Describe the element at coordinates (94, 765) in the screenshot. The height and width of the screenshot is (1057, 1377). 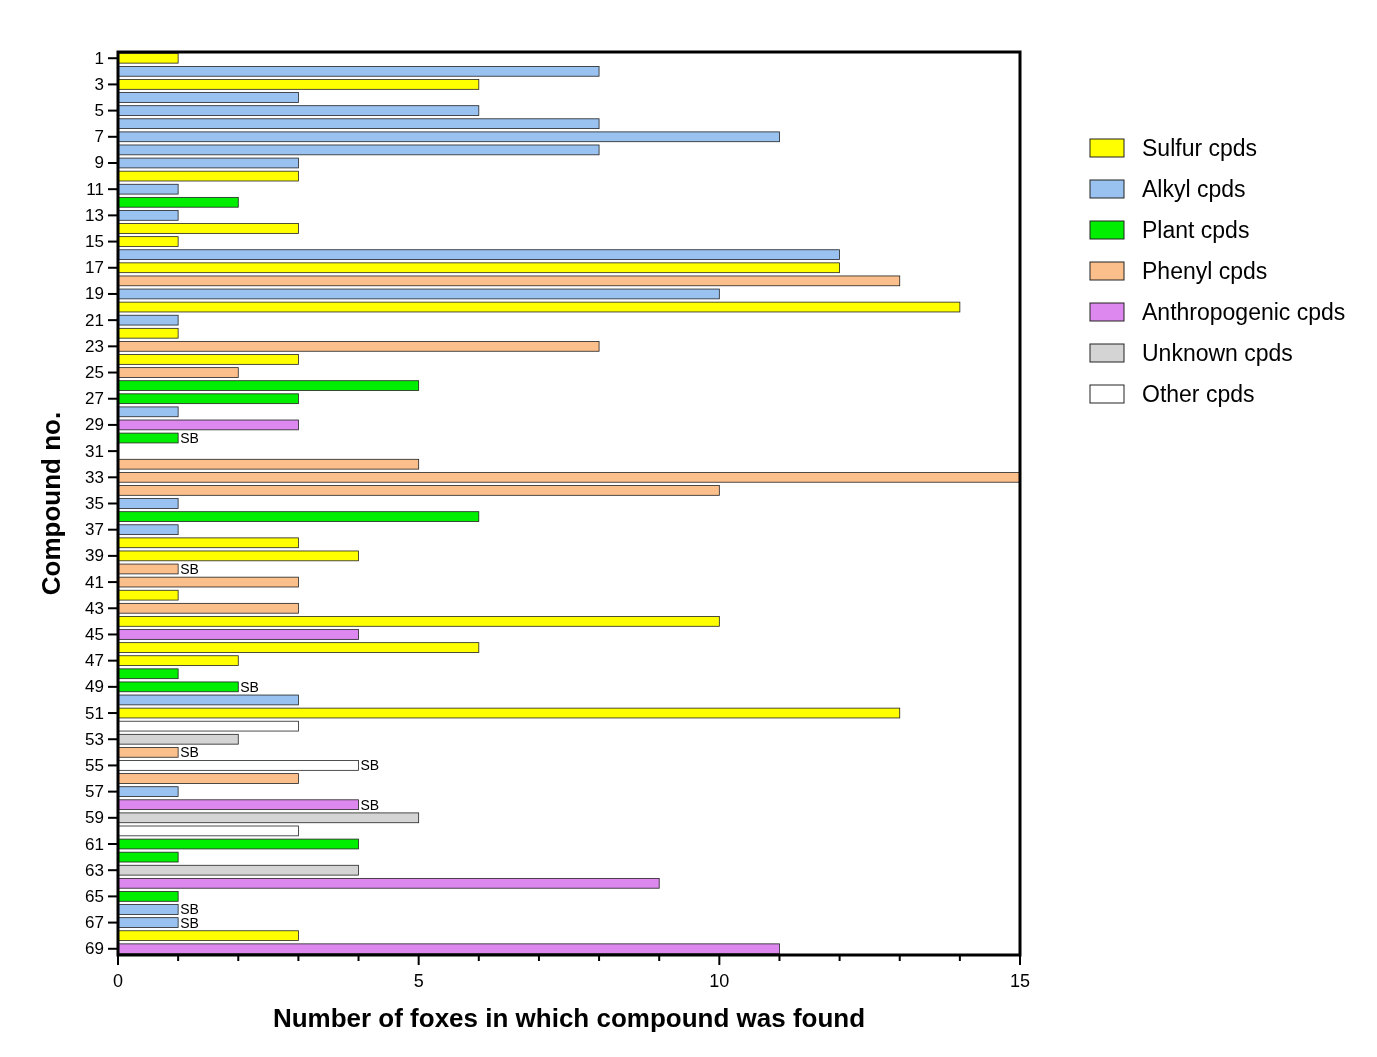
I see `y-tick-label: 55` at that location.